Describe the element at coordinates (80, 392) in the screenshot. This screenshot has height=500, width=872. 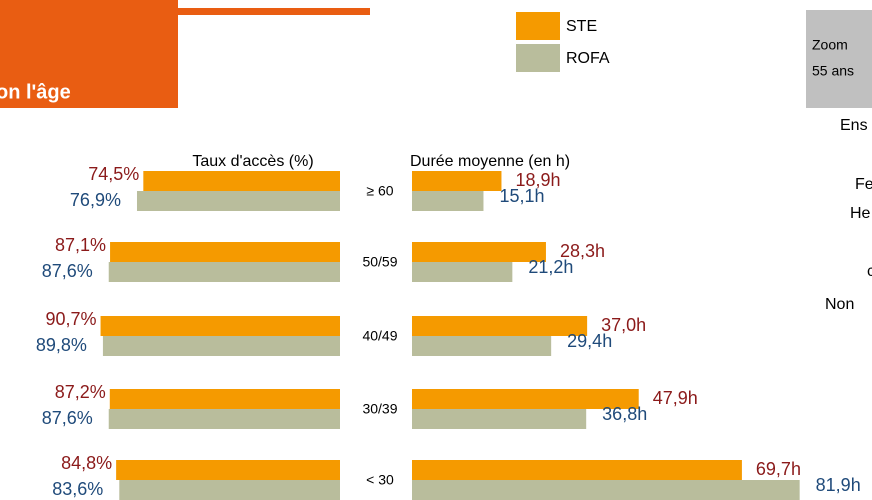
I see `value-label: 87,2%` at that location.